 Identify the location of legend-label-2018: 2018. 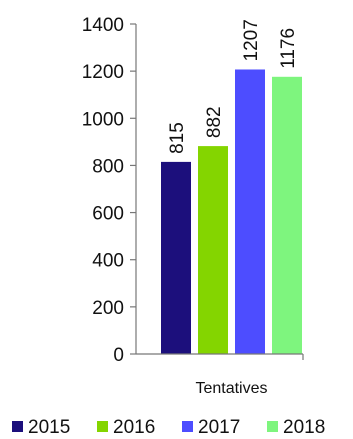
(304, 427).